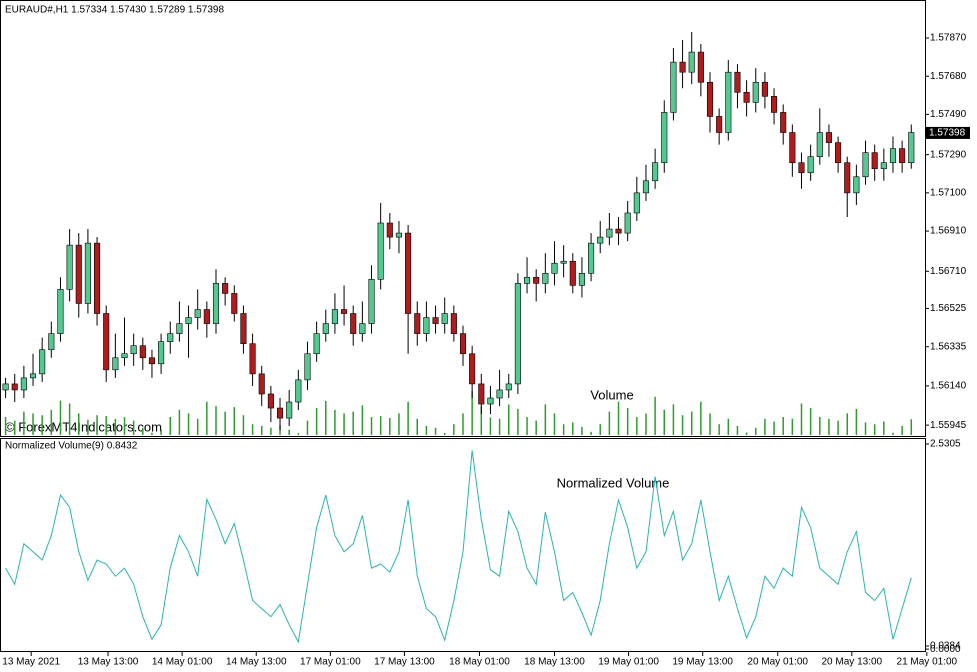 The width and height of the screenshot is (977, 672). Describe the element at coordinates (554, 662) in the screenshot. I see `x-tick-label: 18 May 13:00` at that location.